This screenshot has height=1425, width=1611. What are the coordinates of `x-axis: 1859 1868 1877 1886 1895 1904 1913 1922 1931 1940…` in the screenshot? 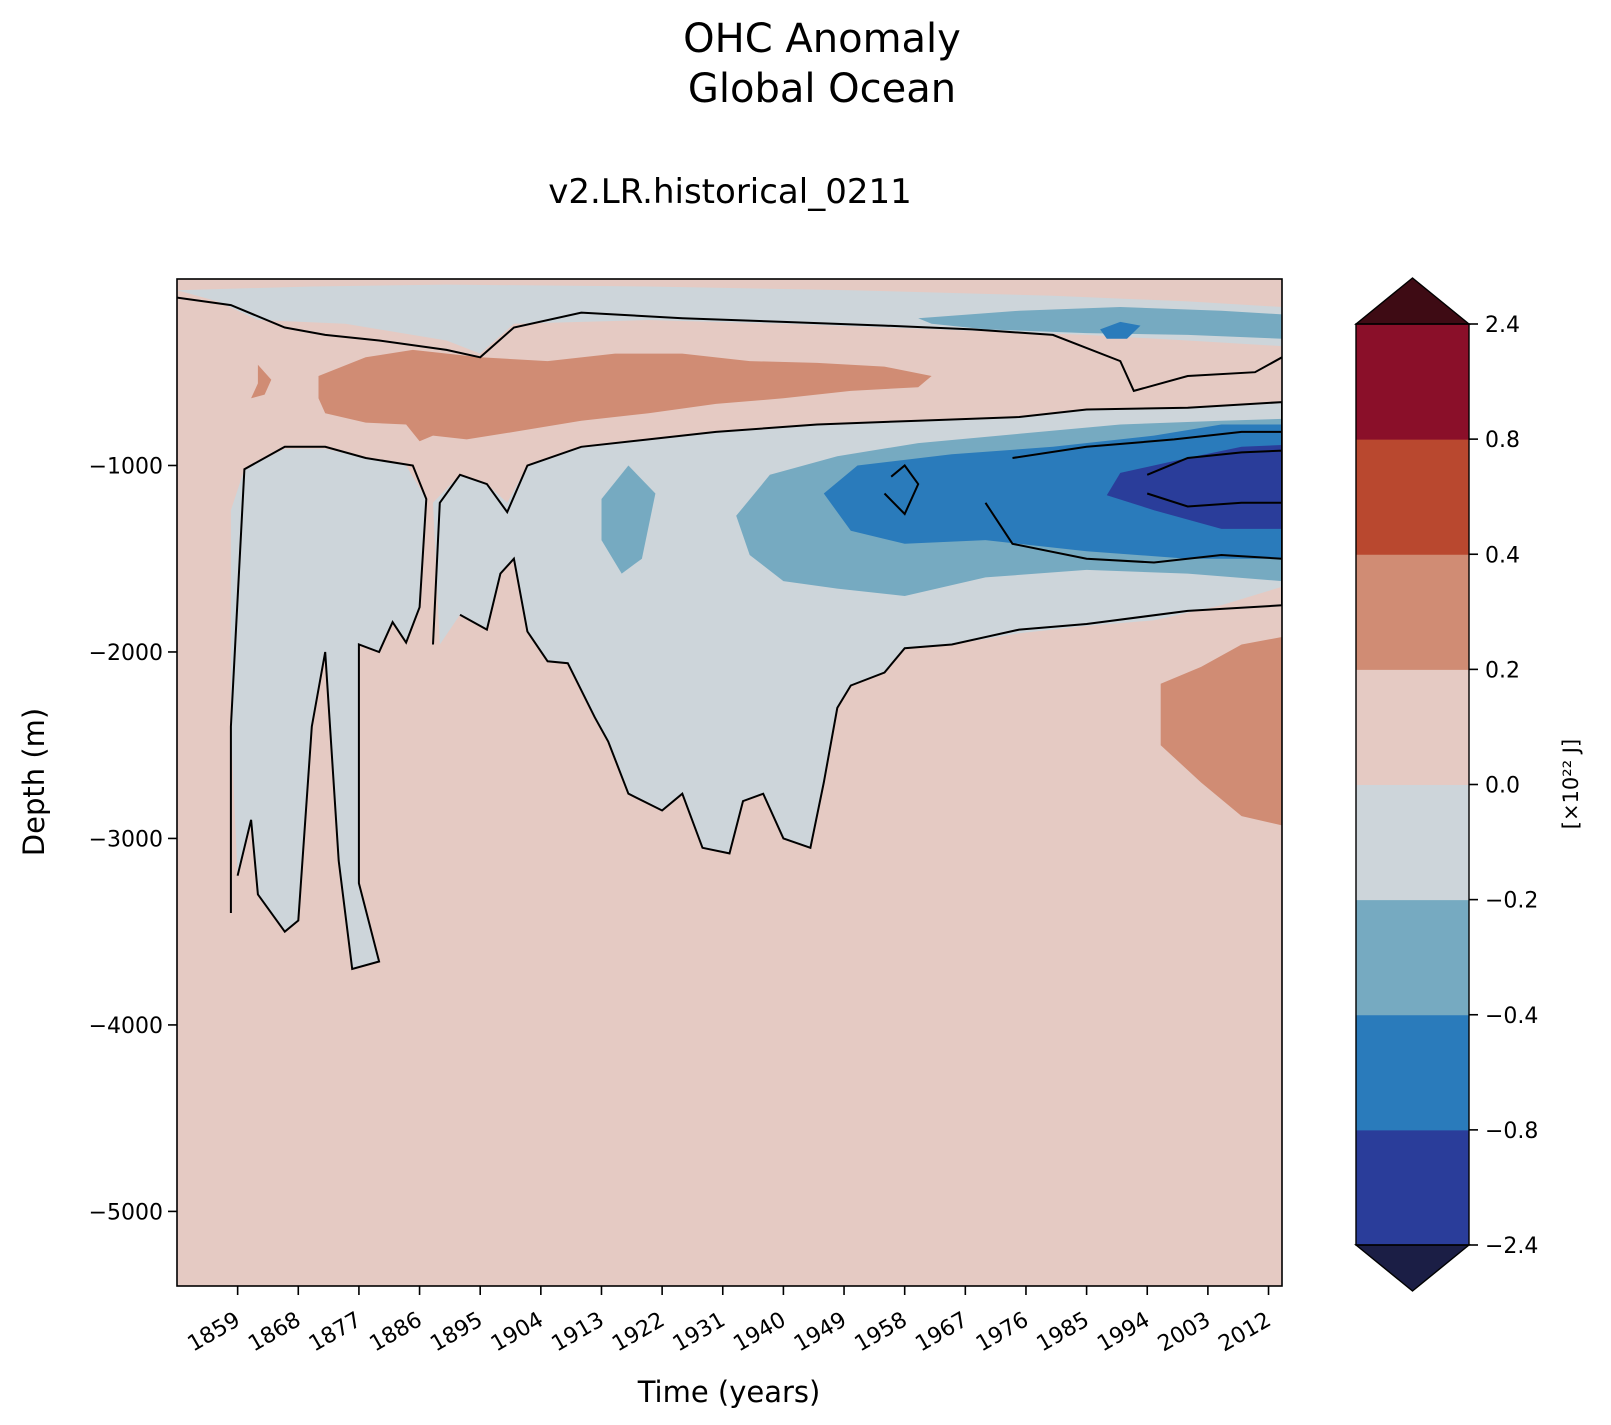 It's located at (730, 1321).